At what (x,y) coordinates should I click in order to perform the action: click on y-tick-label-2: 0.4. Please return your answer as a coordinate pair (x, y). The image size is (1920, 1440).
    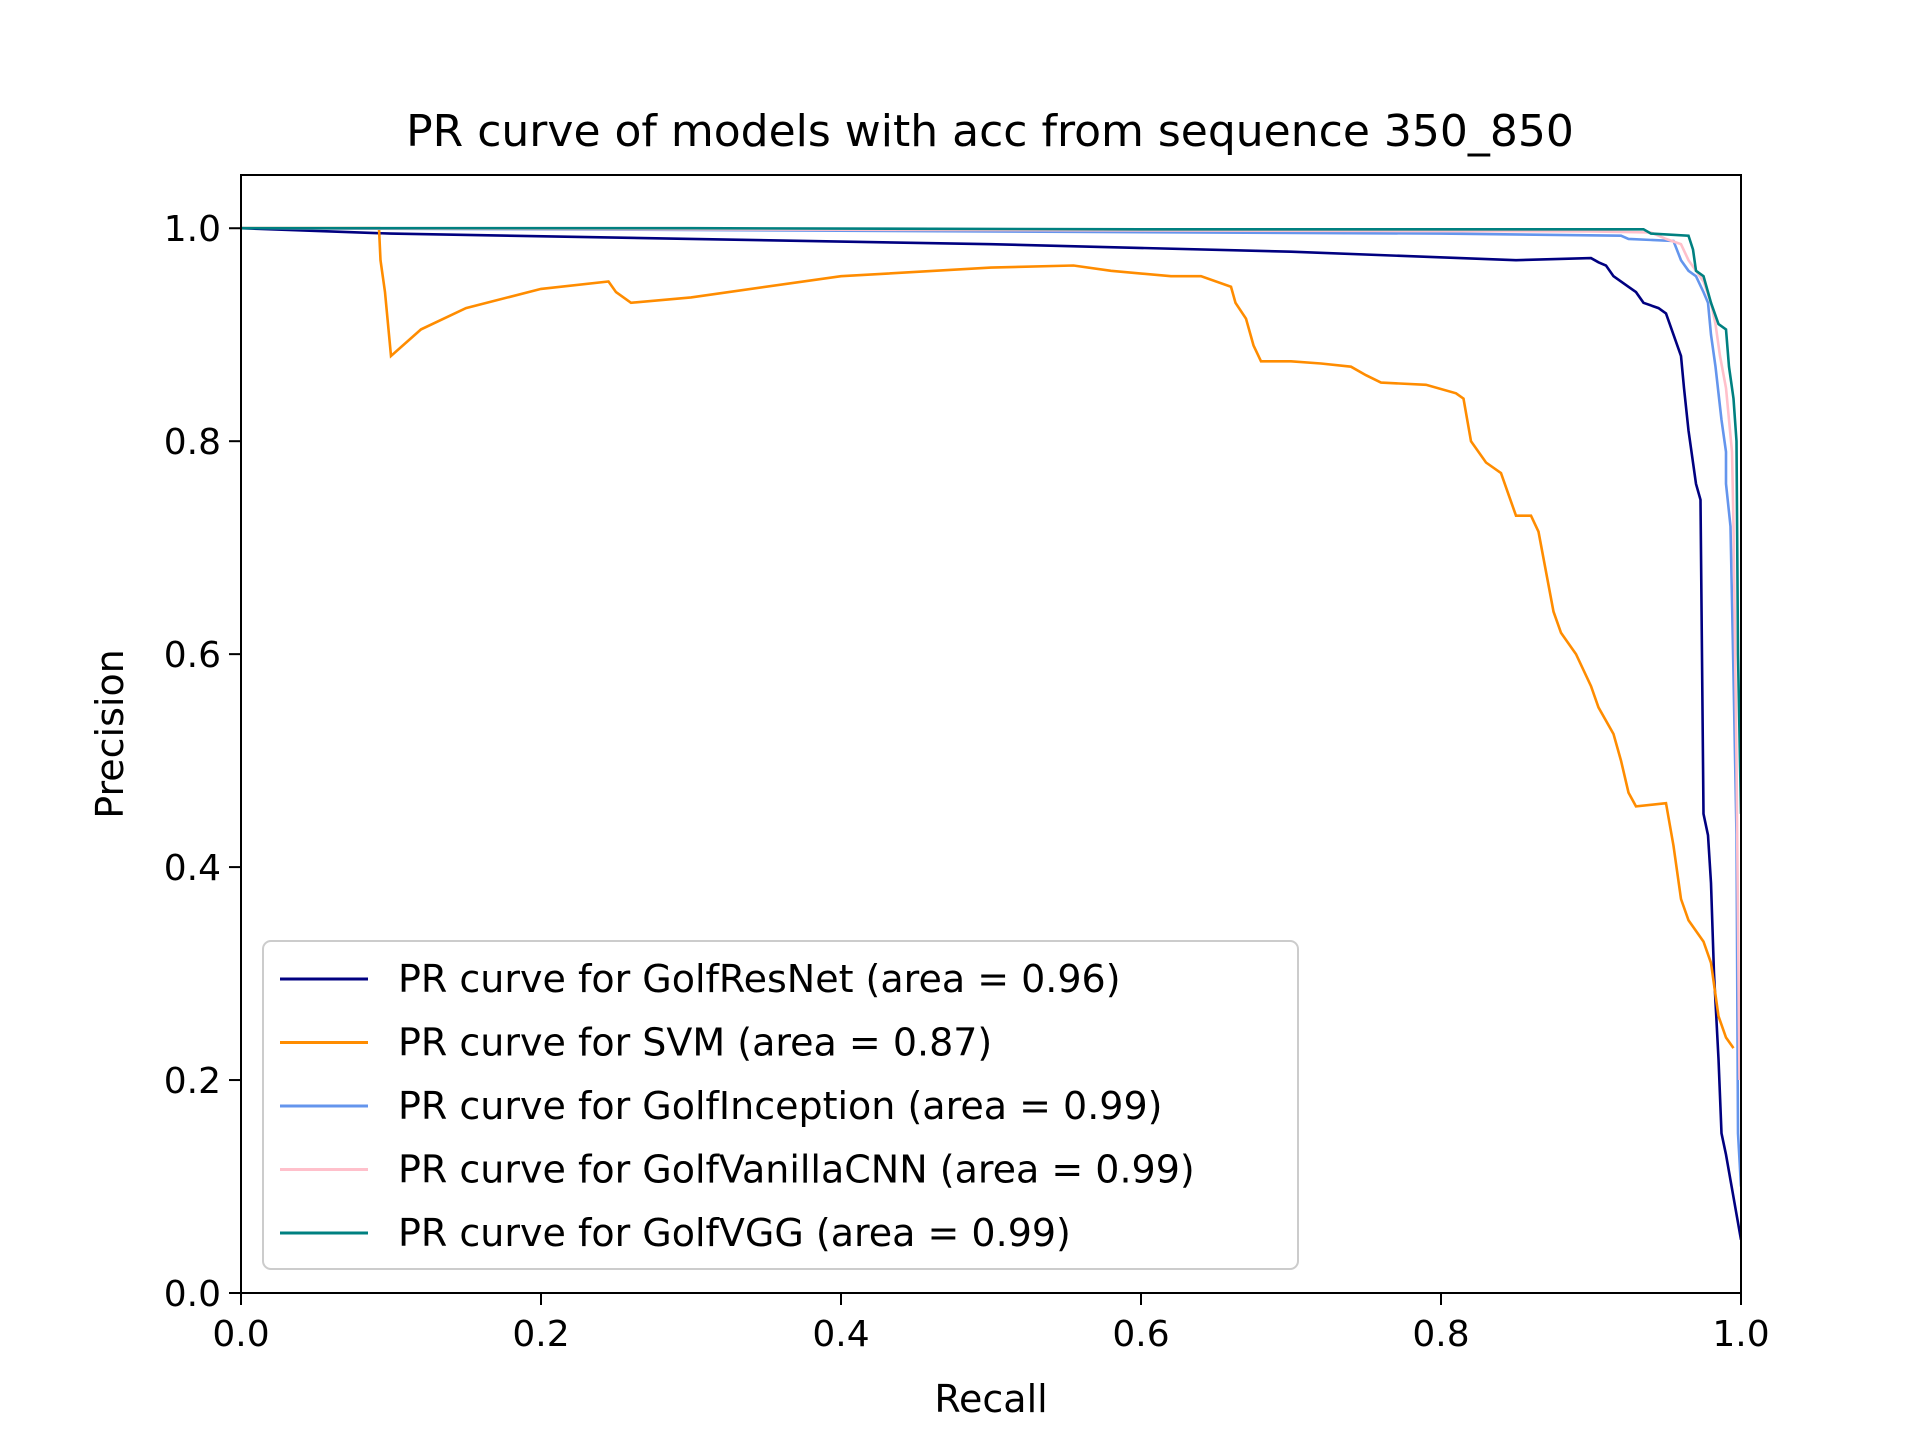
    Looking at the image, I should click on (192, 868).